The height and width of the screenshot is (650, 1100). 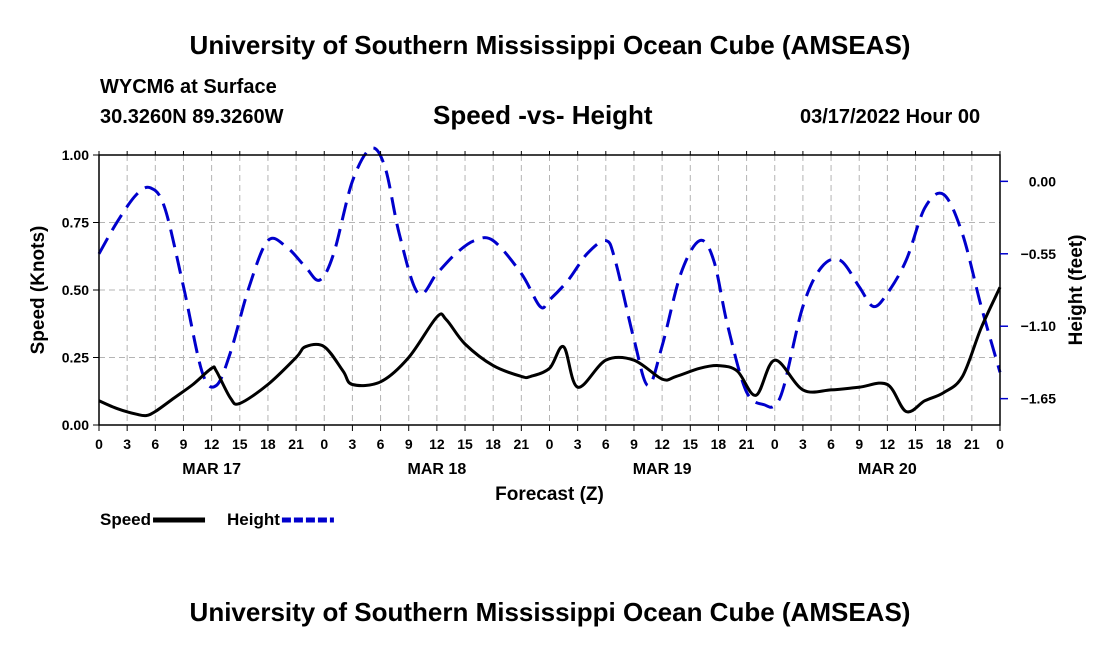 What do you see at coordinates (1039, 254) in the screenshot?
I see `y-right-tick-label: −0.55` at bounding box center [1039, 254].